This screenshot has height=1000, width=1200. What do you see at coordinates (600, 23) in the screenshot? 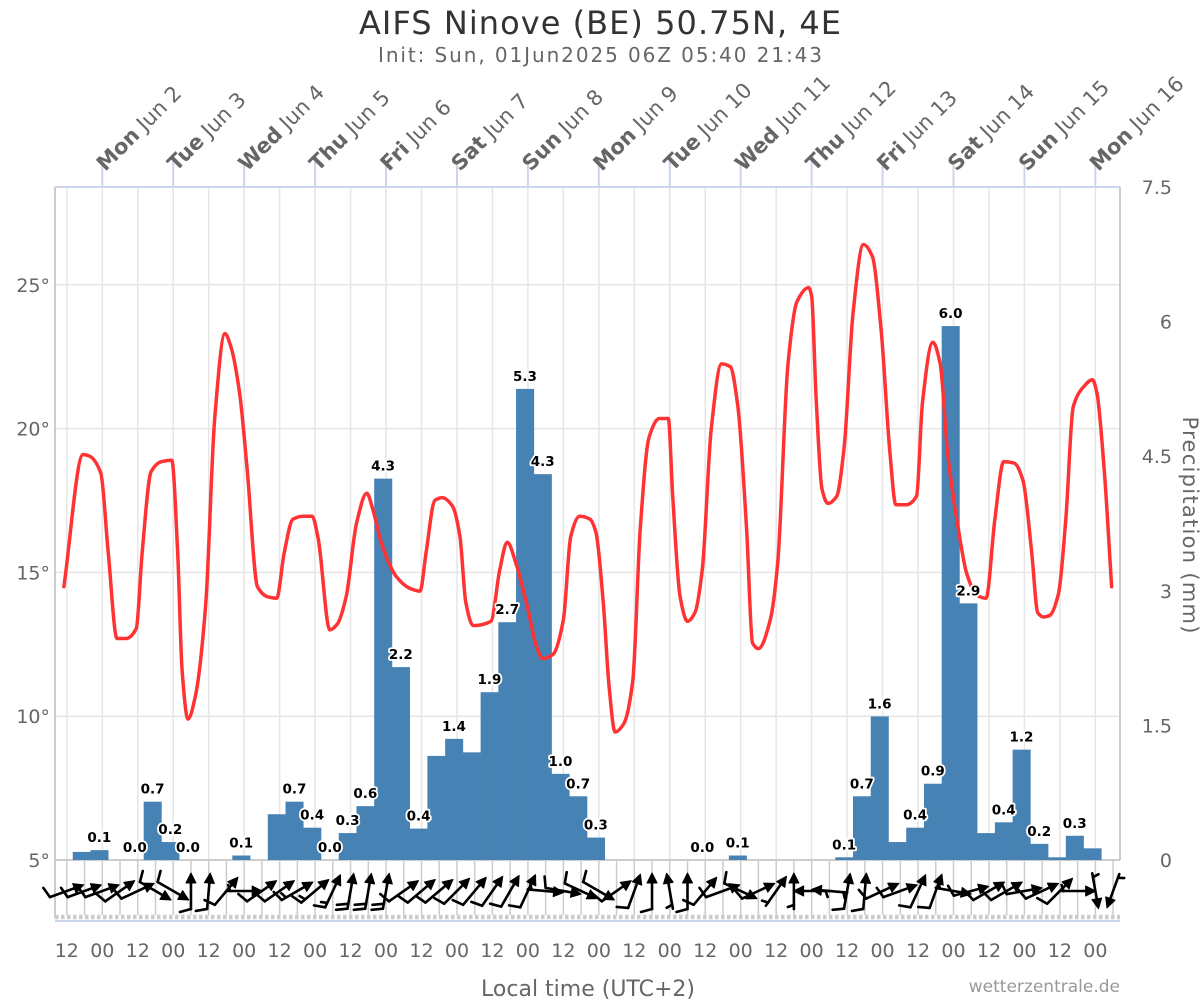
I see `chart-title: AIFS Ninove (BE) 50.75N, 4E` at bounding box center [600, 23].